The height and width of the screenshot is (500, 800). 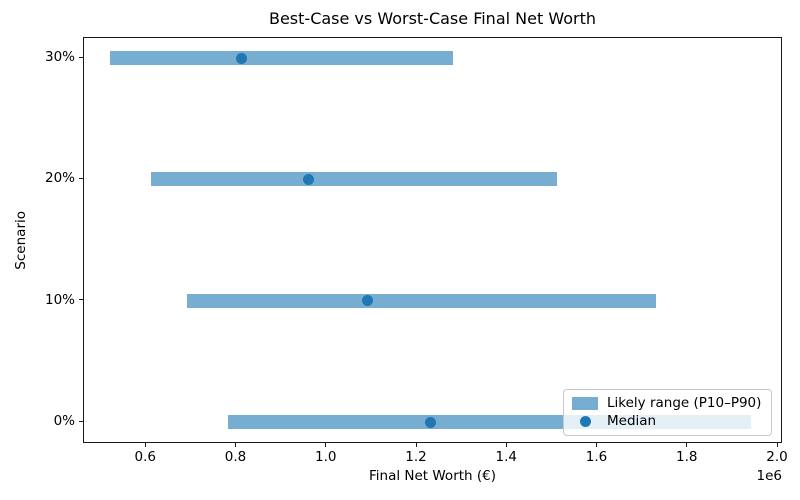 I want to click on y-axis-label: Scenario, so click(x=21, y=240).